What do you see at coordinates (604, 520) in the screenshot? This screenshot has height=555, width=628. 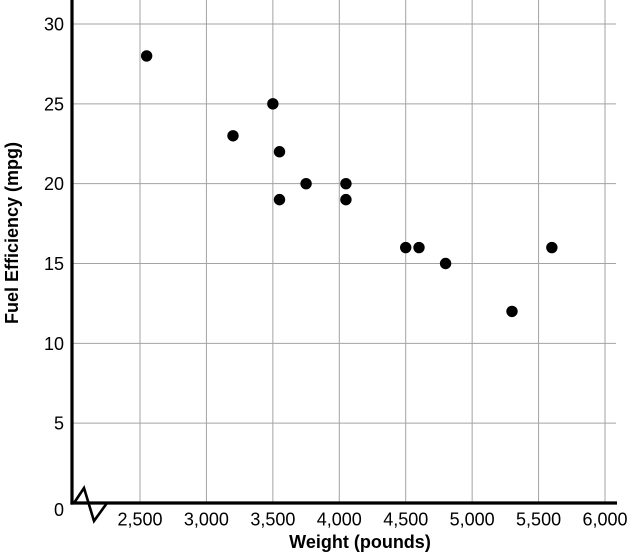 I see `x-tick-label: 6,000` at bounding box center [604, 520].